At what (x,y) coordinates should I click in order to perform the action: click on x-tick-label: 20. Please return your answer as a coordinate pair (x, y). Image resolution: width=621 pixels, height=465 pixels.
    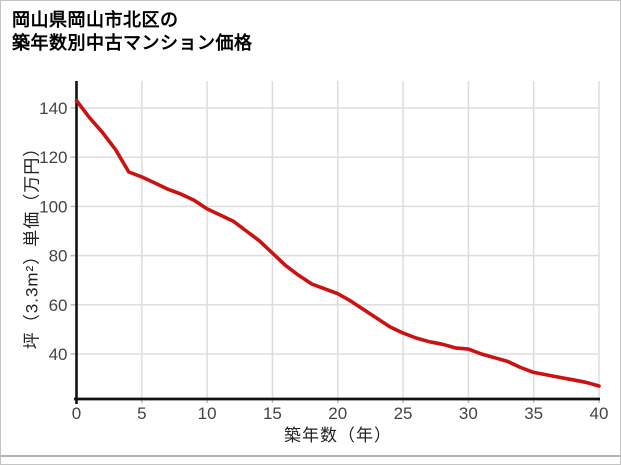
    Looking at the image, I should click on (337, 413).